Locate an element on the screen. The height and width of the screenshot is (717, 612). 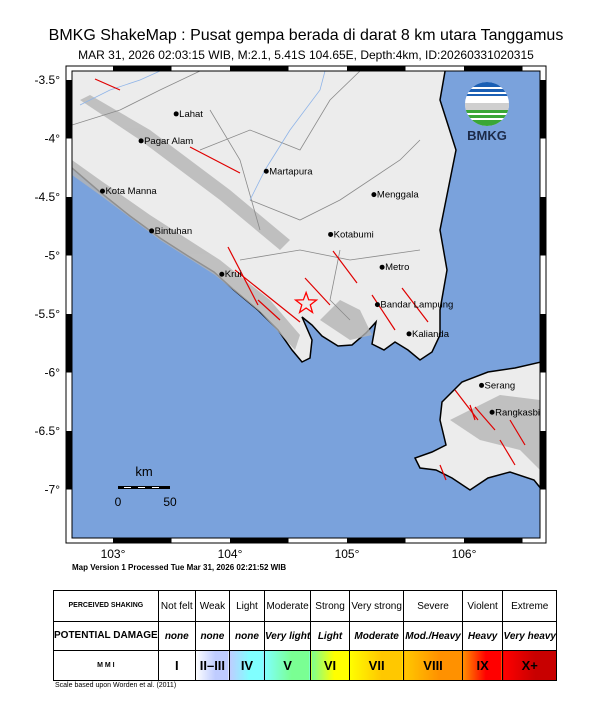
city-label: Kotabumi is located at coordinates (354, 234).